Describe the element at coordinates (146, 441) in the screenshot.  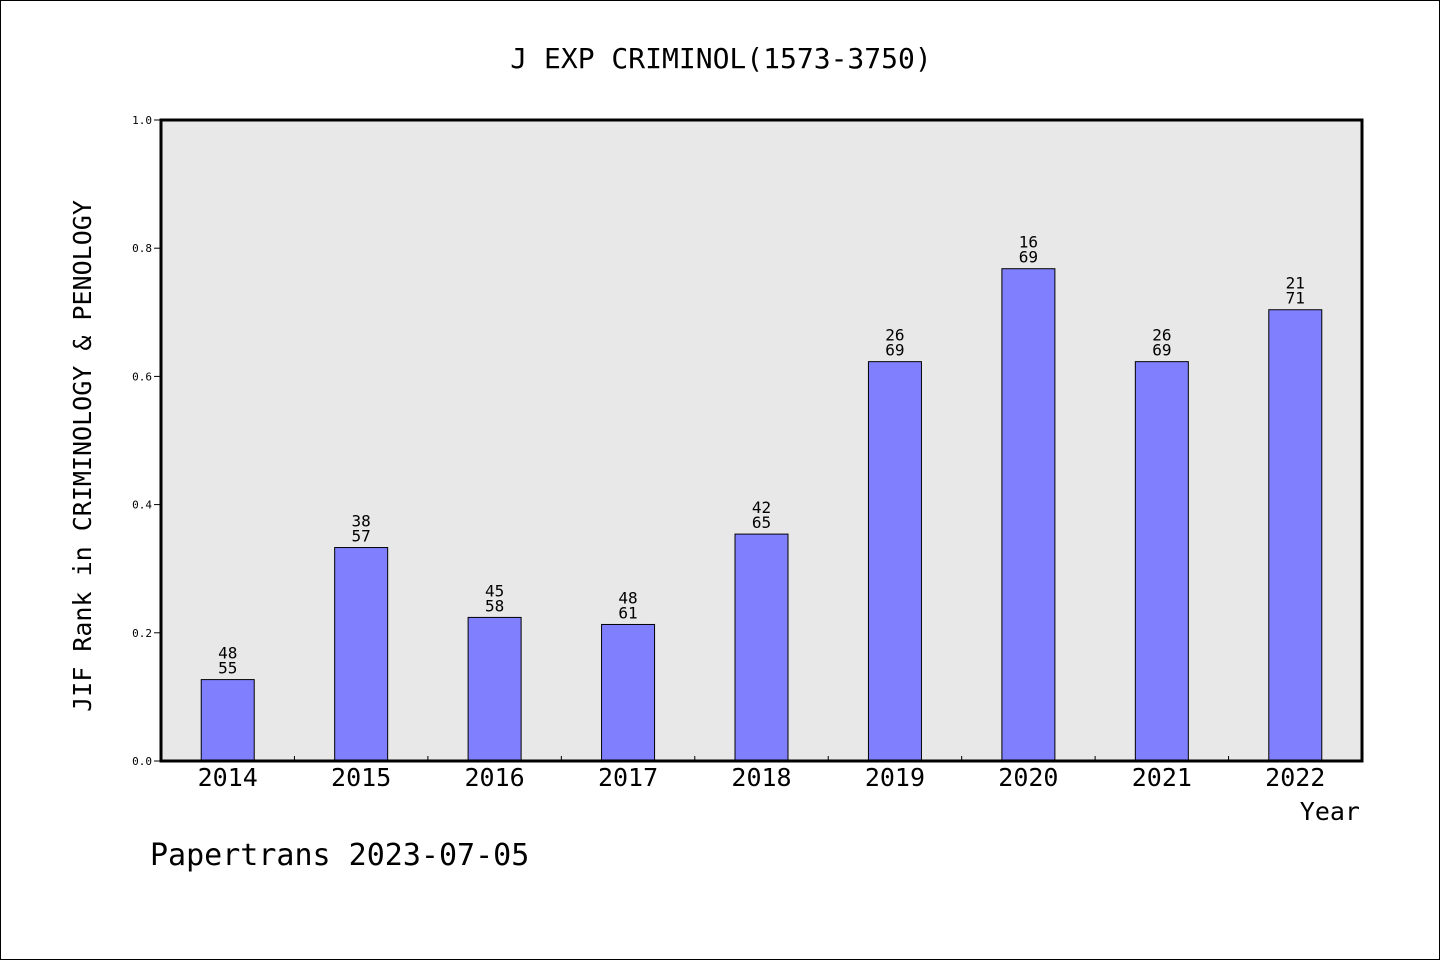
I see `y-axis: 0.0 0.2 0.4 0.6 0.8 1.0` at that location.